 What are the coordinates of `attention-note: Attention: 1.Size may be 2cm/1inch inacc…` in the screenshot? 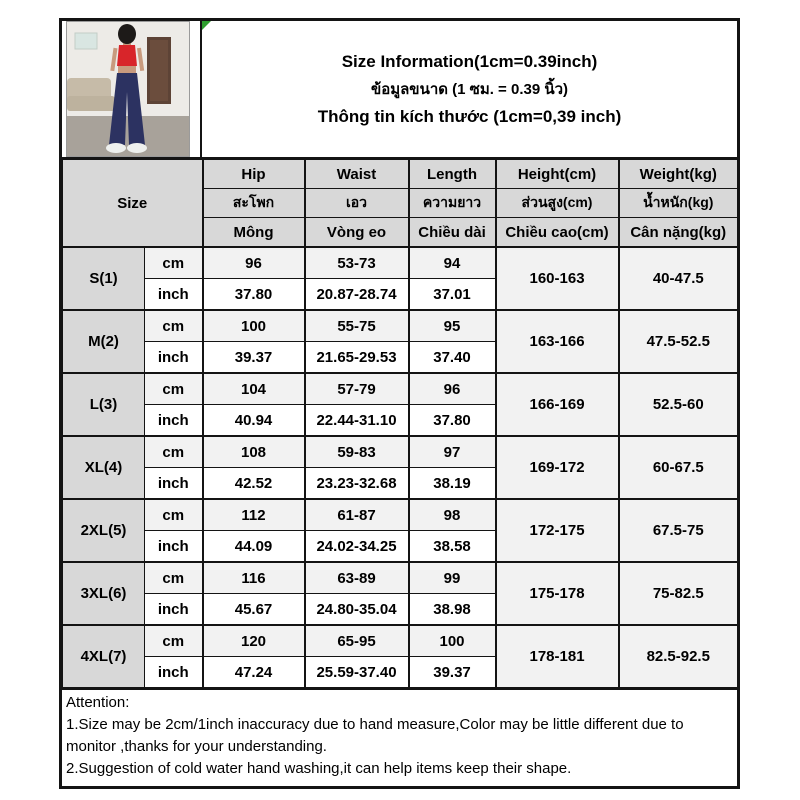 It's located at (399, 737).